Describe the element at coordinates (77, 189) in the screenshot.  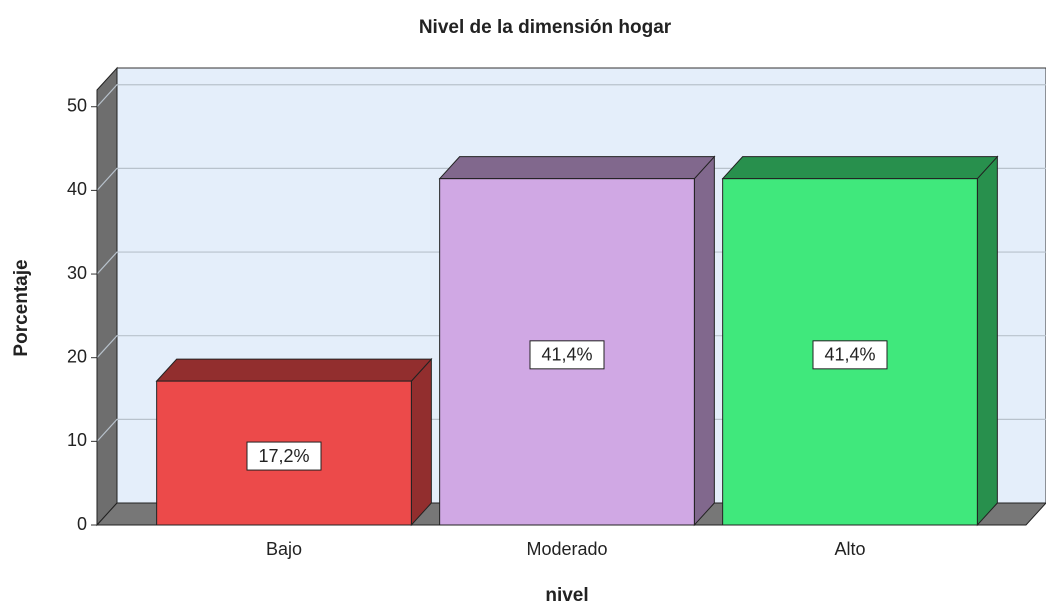
I see `y-tick-label: 40` at that location.